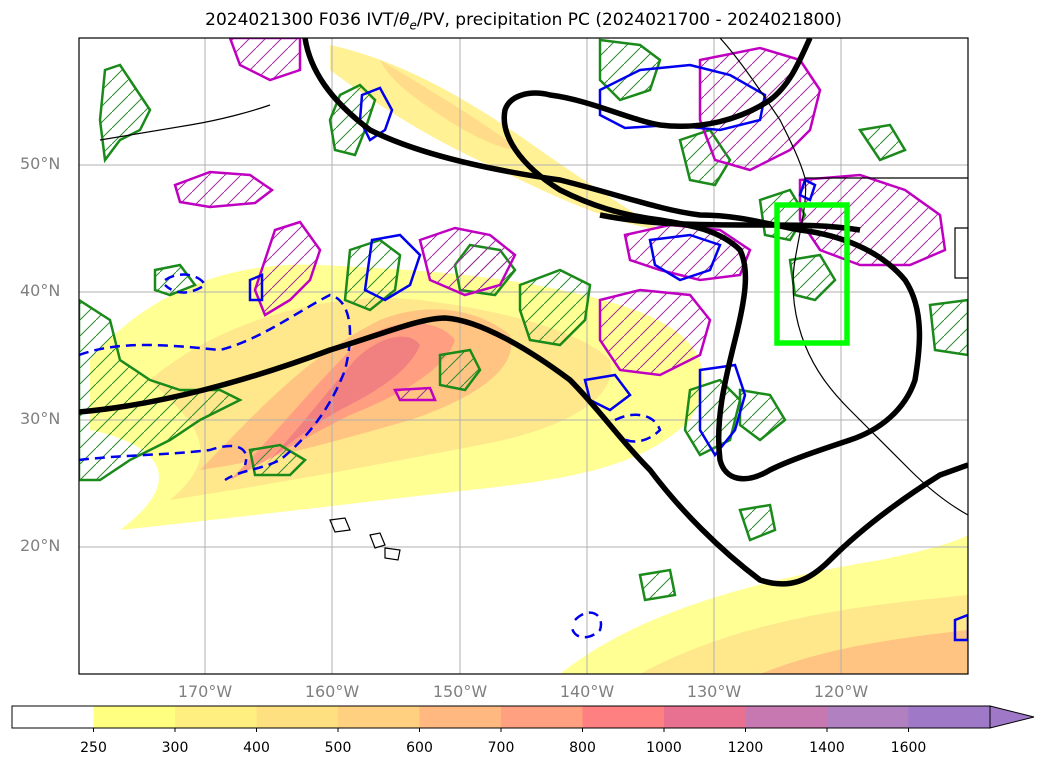 The width and height of the screenshot is (1047, 767). What do you see at coordinates (175, 748) in the screenshot?
I see `colorbar-tick-label: 300` at bounding box center [175, 748].